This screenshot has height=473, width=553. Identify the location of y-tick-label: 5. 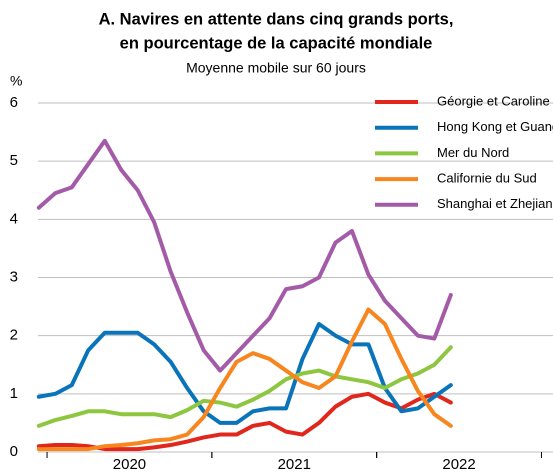
(14, 160).